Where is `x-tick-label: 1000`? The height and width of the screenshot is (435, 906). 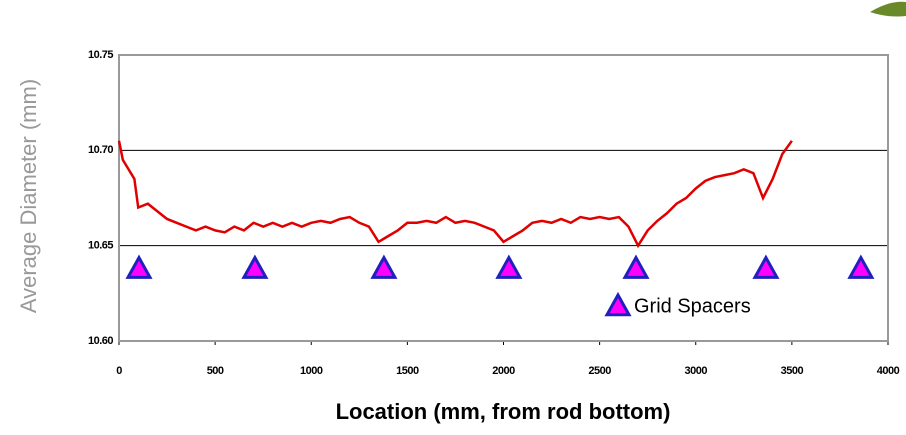 x-tick-label: 1000 is located at coordinates (311, 371).